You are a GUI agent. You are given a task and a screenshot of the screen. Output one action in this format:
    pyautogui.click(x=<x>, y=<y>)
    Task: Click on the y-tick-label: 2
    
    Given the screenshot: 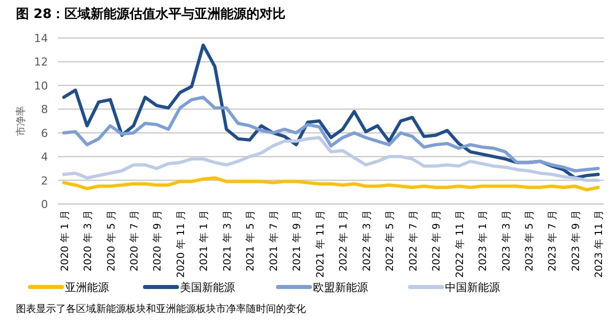 What is the action you would take?
    pyautogui.click(x=44, y=181)
    